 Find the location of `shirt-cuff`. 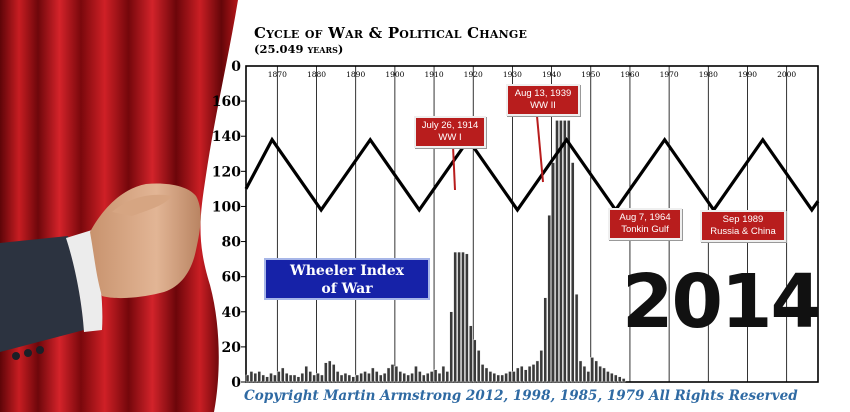

shirt-cuff is located at coordinates (84, 281).